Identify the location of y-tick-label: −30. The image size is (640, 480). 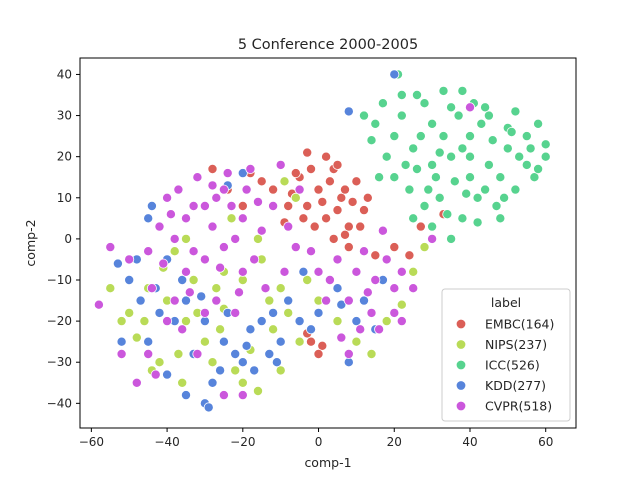
(59, 362).